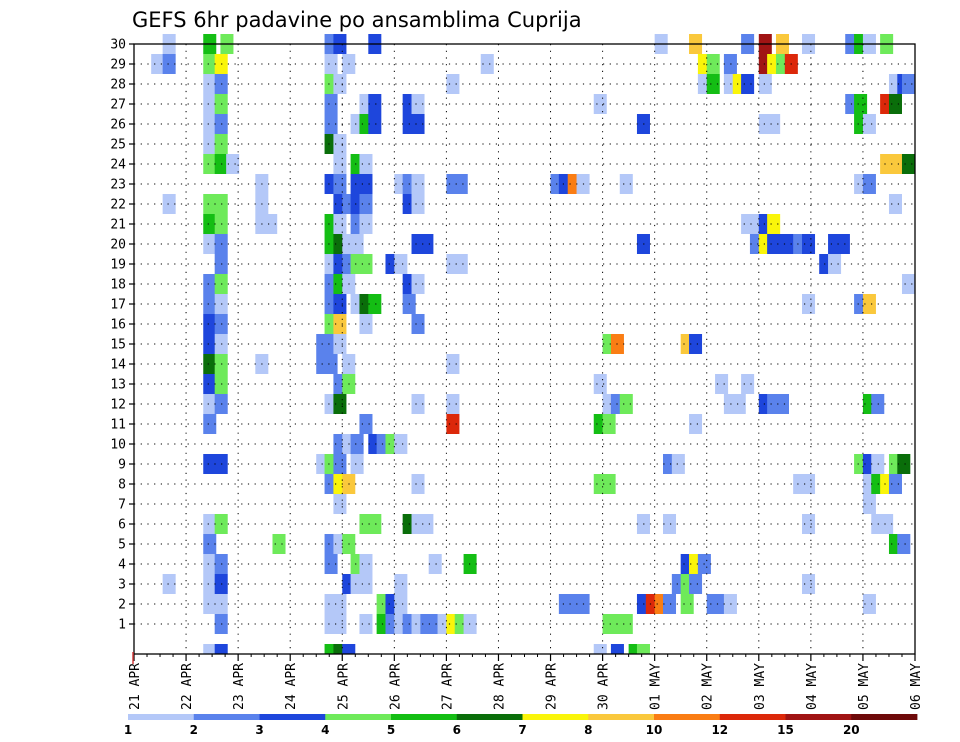 Image resolution: width=960 pixels, height=742 pixels. What do you see at coordinates (500, 686) in the screenshot?
I see `x-tick-label: 28 APR` at bounding box center [500, 686].